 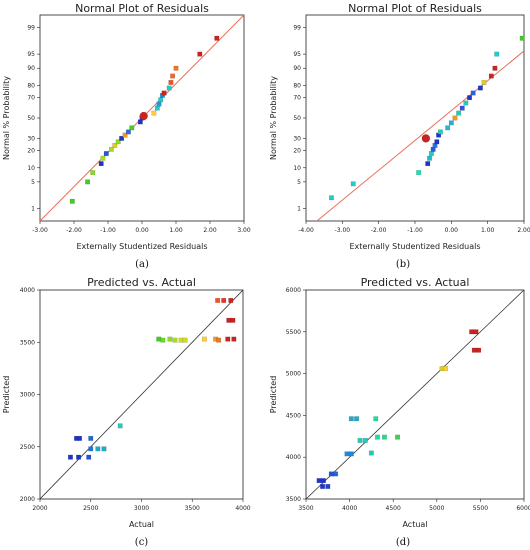 What do you see at coordinates (436, 508) in the screenshot?
I see `x-tick-label: 5000` at bounding box center [436, 508].